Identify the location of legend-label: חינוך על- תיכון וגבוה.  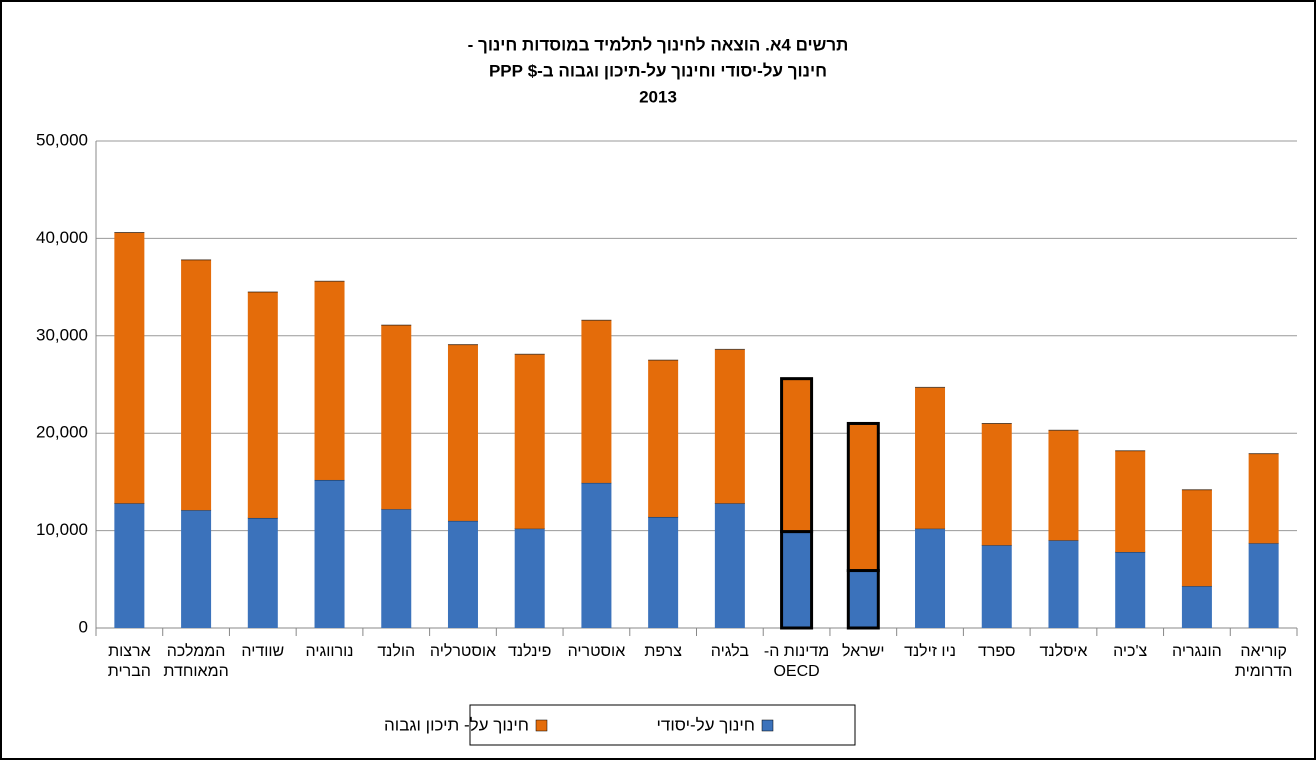
(456, 724).